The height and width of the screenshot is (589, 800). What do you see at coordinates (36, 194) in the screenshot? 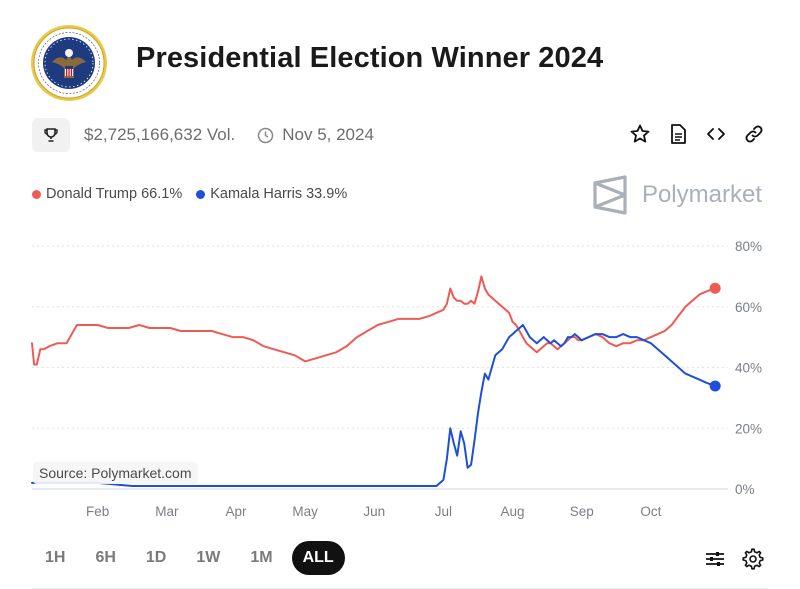
I see `legend-dot-trump` at bounding box center [36, 194].